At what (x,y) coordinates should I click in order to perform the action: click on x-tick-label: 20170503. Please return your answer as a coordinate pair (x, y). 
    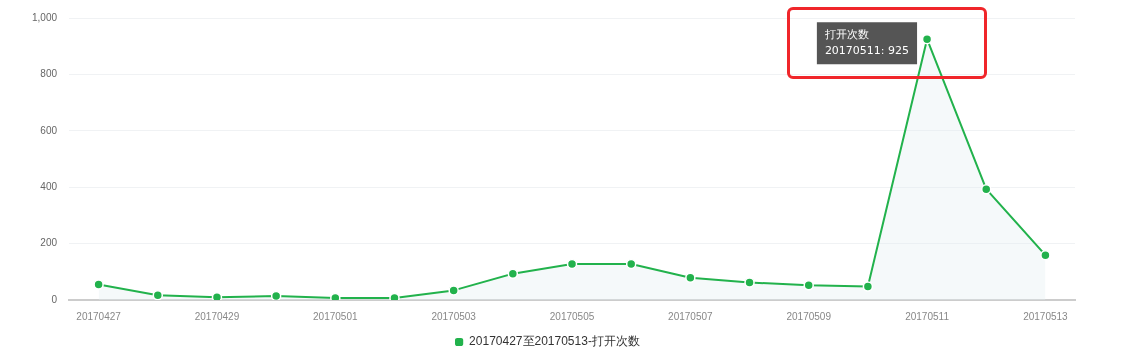
    Looking at the image, I should click on (454, 316).